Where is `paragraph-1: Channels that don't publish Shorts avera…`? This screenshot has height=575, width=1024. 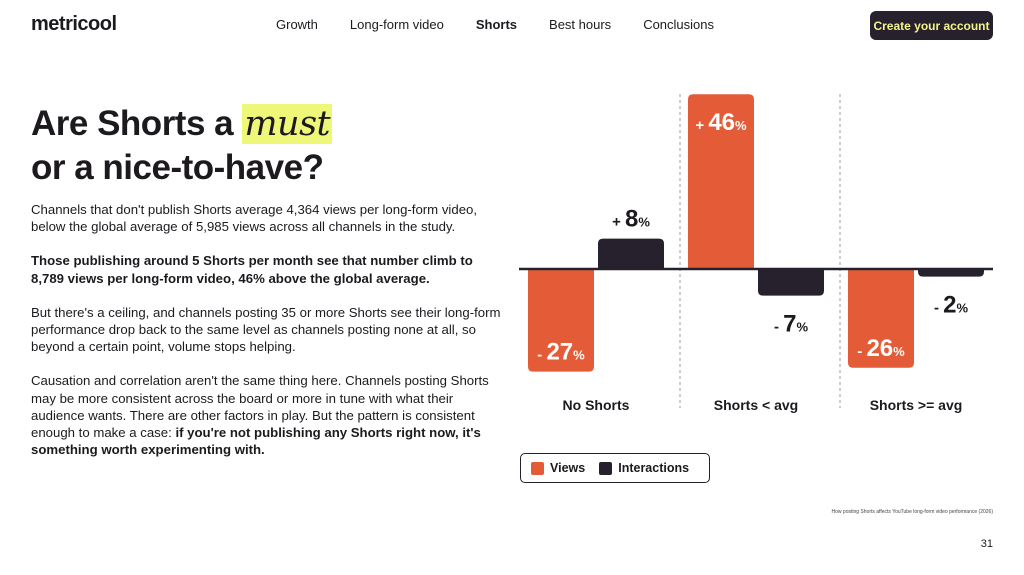 paragraph-1: Channels that don't publish Shorts avera… is located at coordinates (254, 218).